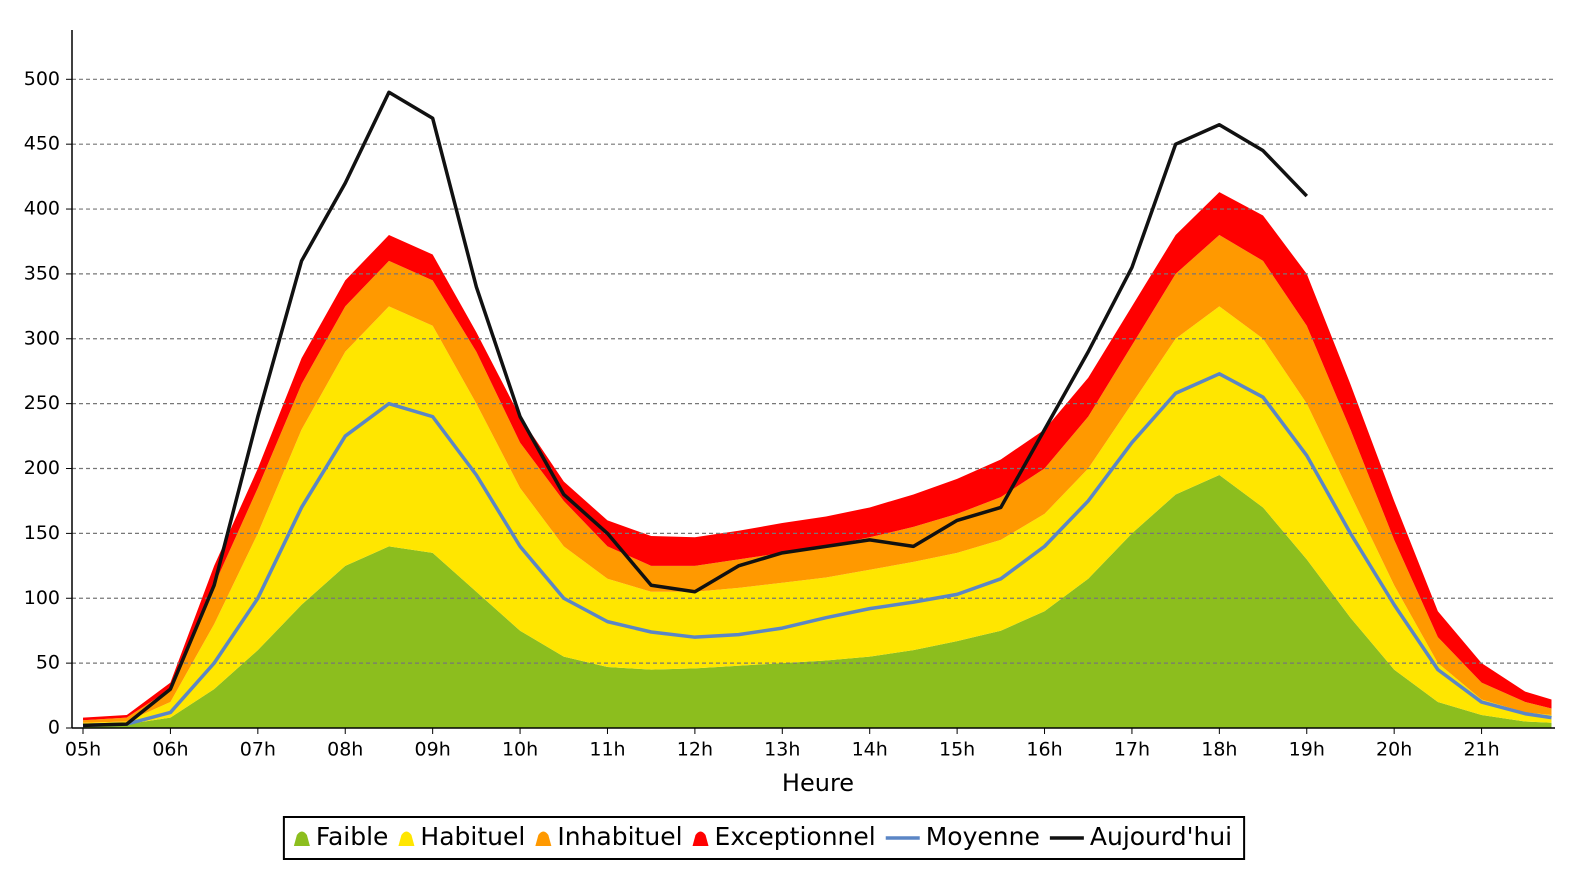  Describe the element at coordinates (42, 468) in the screenshot. I see `y-tick-label: 200` at that location.